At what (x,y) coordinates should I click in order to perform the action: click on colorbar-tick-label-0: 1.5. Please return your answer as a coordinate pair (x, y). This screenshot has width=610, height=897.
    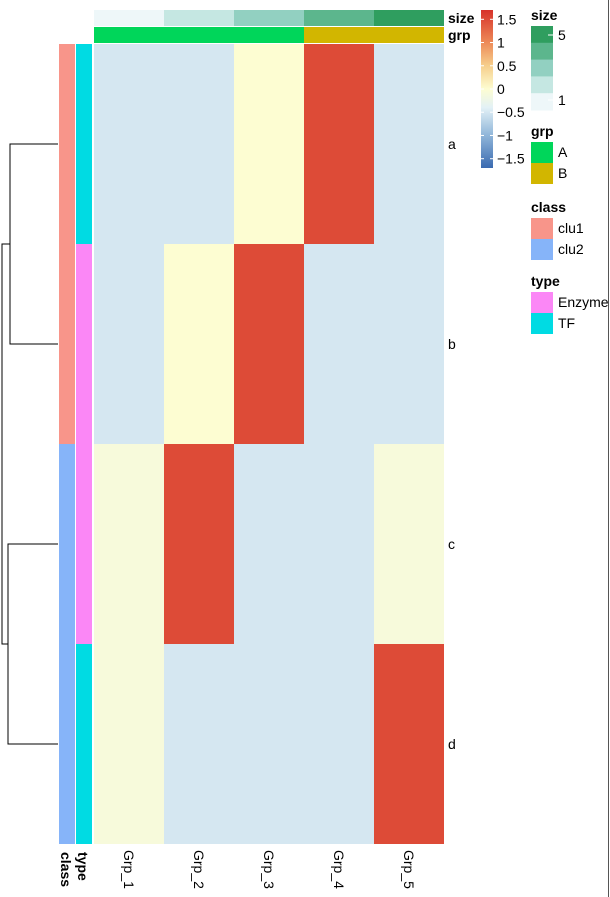
    Looking at the image, I should click on (507, 19).